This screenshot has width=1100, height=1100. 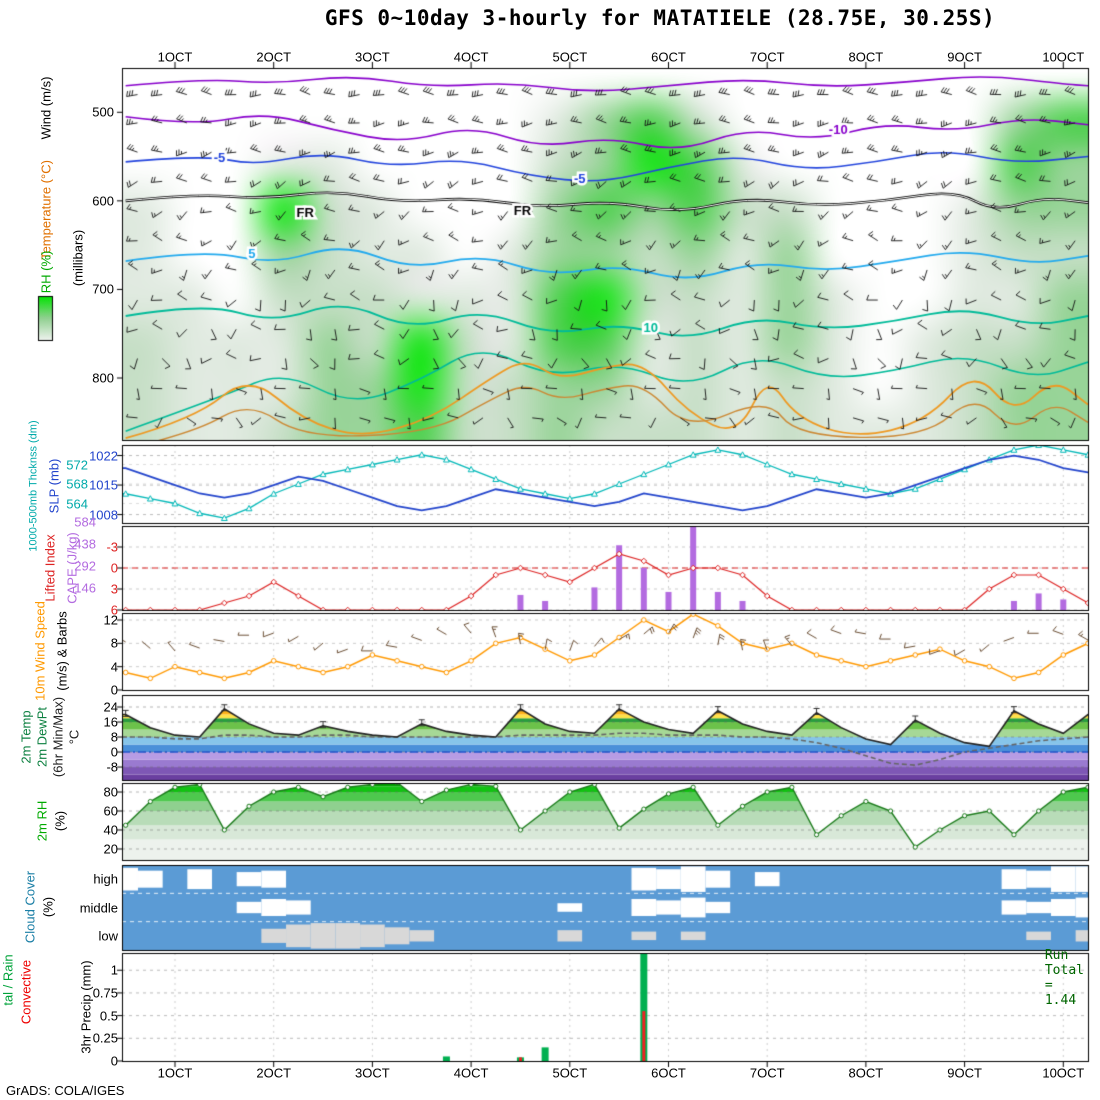 What do you see at coordinates (85, 522) in the screenshot?
I see `cape-tick-label: 584` at bounding box center [85, 522].